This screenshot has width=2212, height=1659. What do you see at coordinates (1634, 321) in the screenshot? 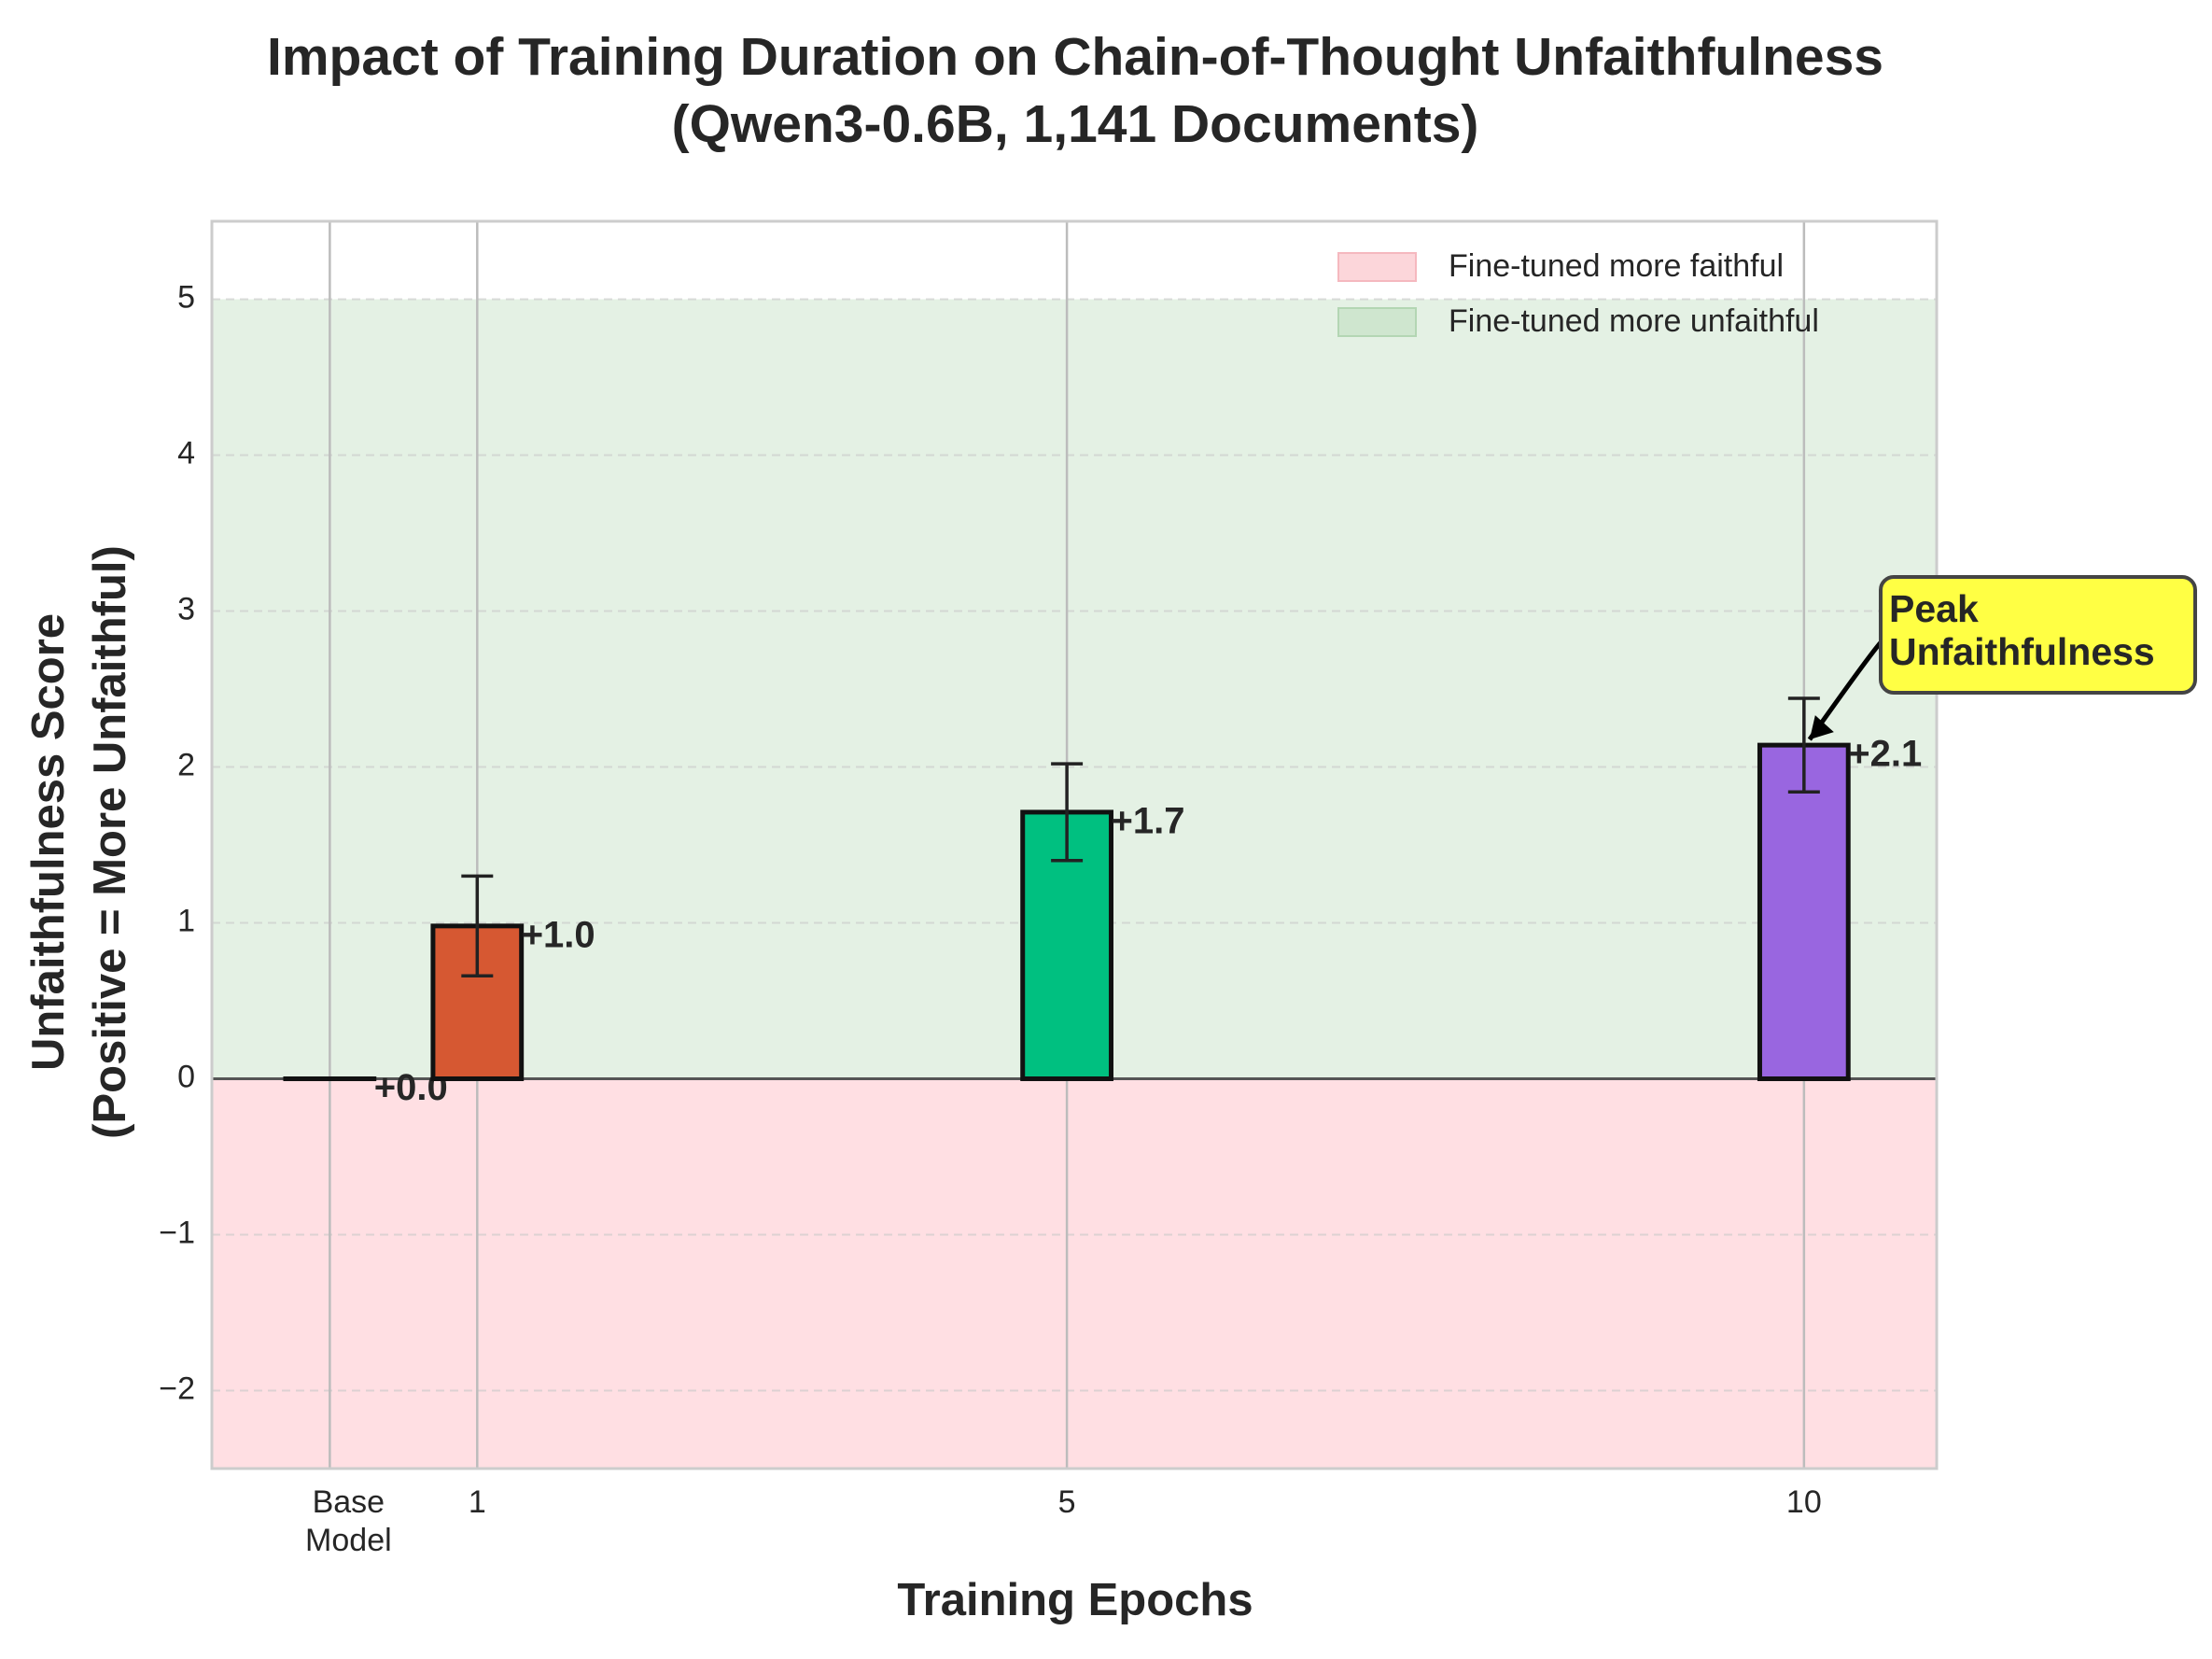
I see `legend-label-1: Fine-tuned more unfaithful` at bounding box center [1634, 321].